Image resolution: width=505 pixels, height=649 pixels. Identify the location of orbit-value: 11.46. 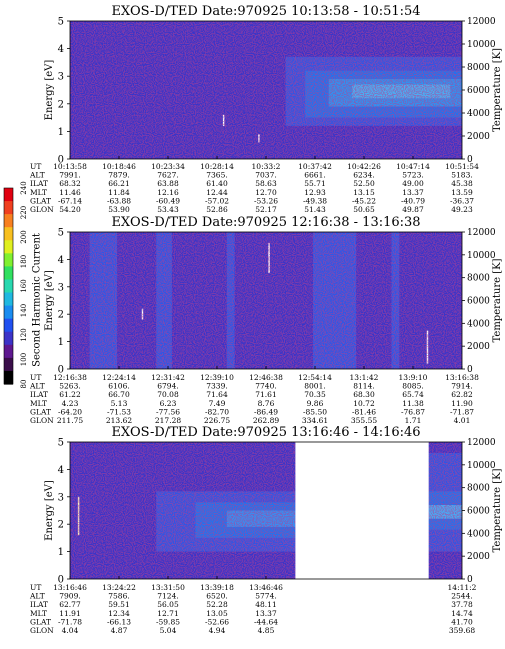
(70, 192).